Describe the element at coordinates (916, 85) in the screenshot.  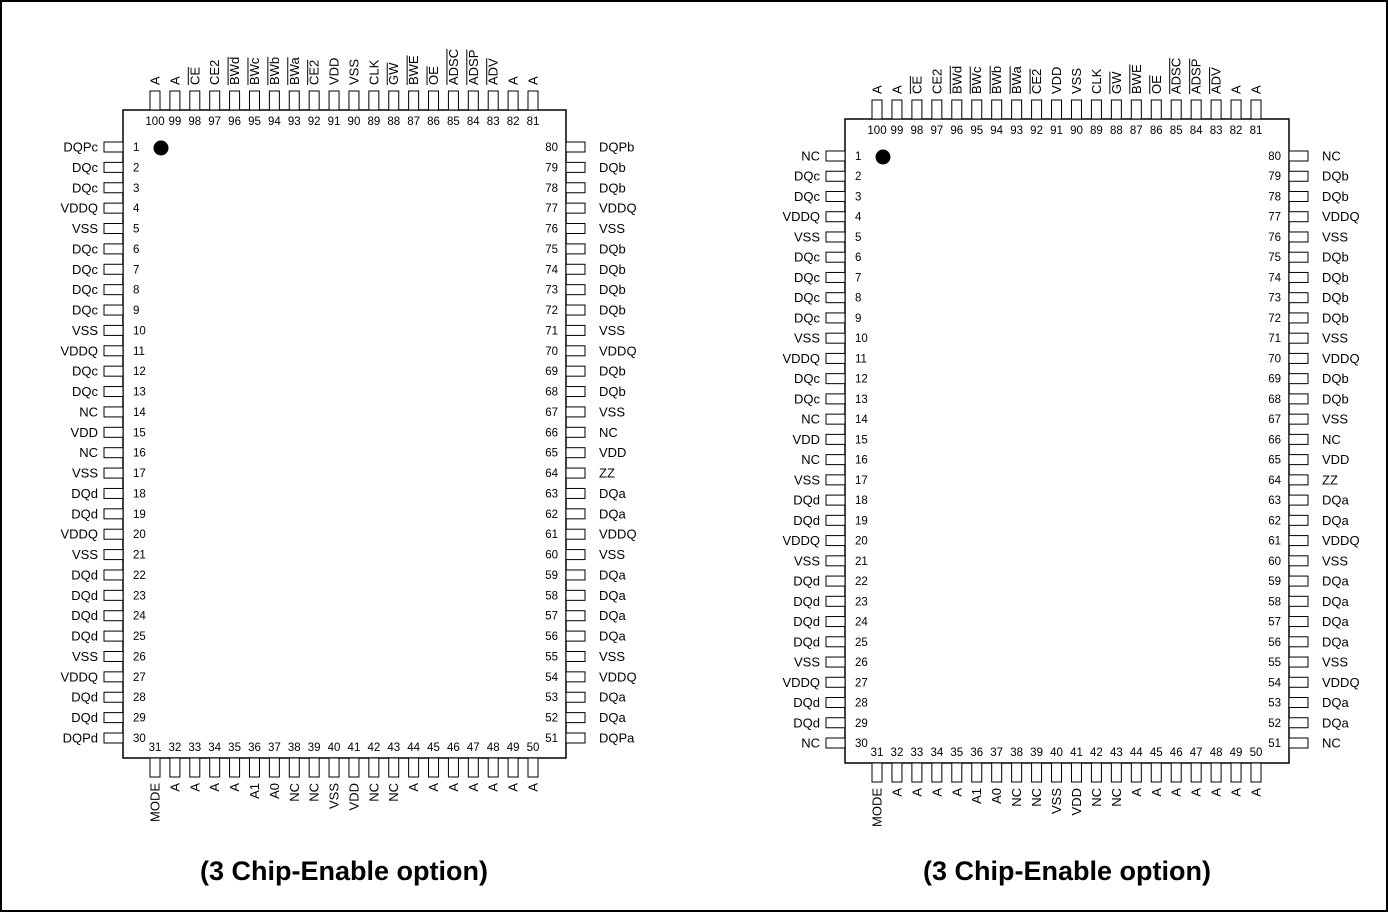
I see `pin-label-98: CE` at that location.